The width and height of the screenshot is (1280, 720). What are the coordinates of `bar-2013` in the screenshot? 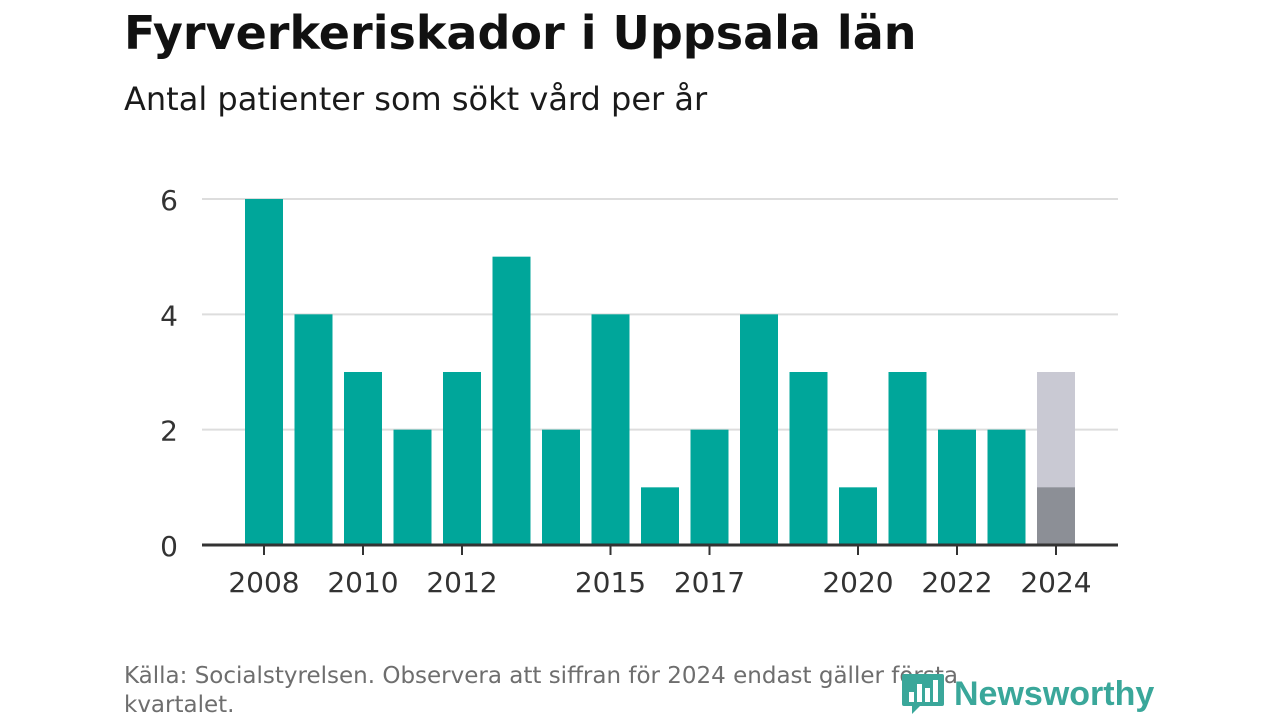 It's located at (511, 400).